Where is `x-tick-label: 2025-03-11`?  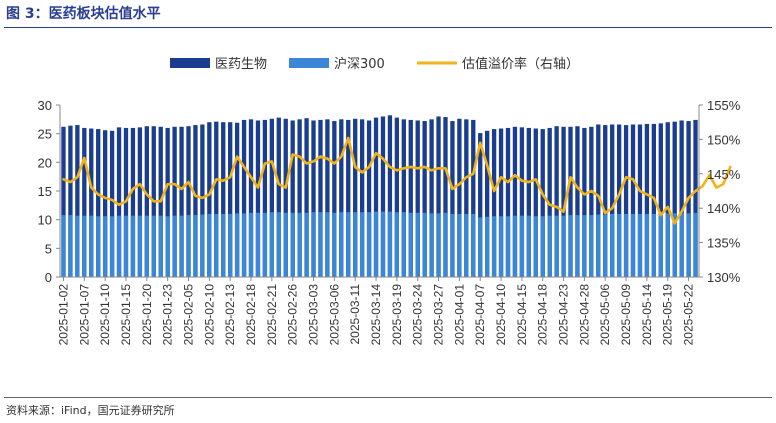 x-tick-label: 2025-03-11 is located at coordinates (355, 314).